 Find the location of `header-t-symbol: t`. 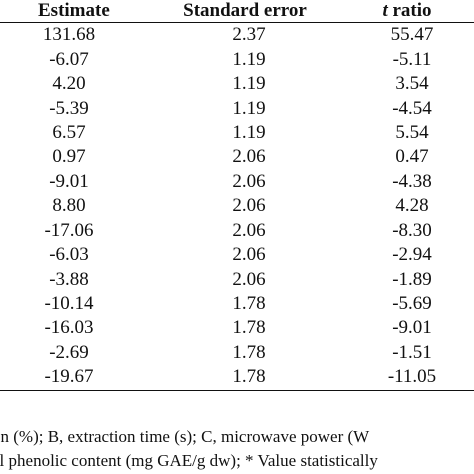

header-t-symbol: t is located at coordinates (385, 10).